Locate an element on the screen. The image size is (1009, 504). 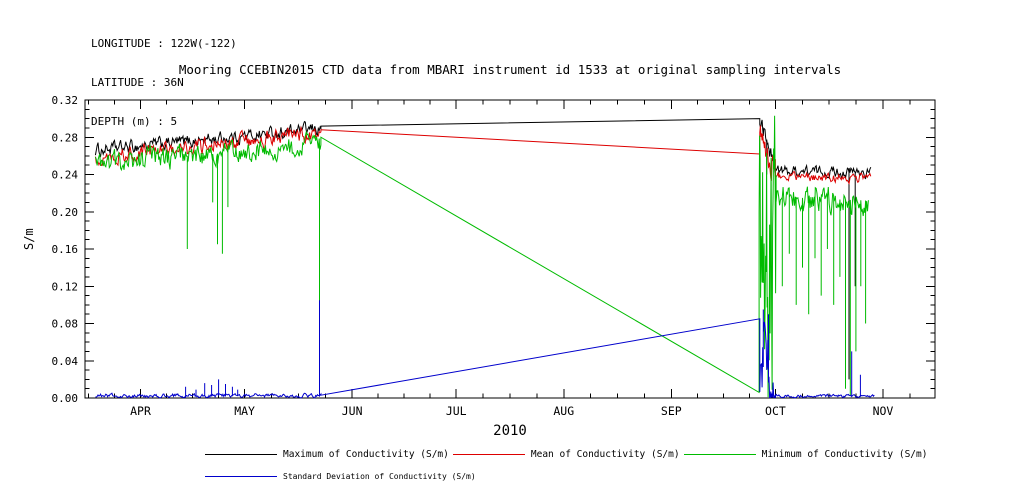
x-tick-label: JUL is located at coordinates (456, 411).